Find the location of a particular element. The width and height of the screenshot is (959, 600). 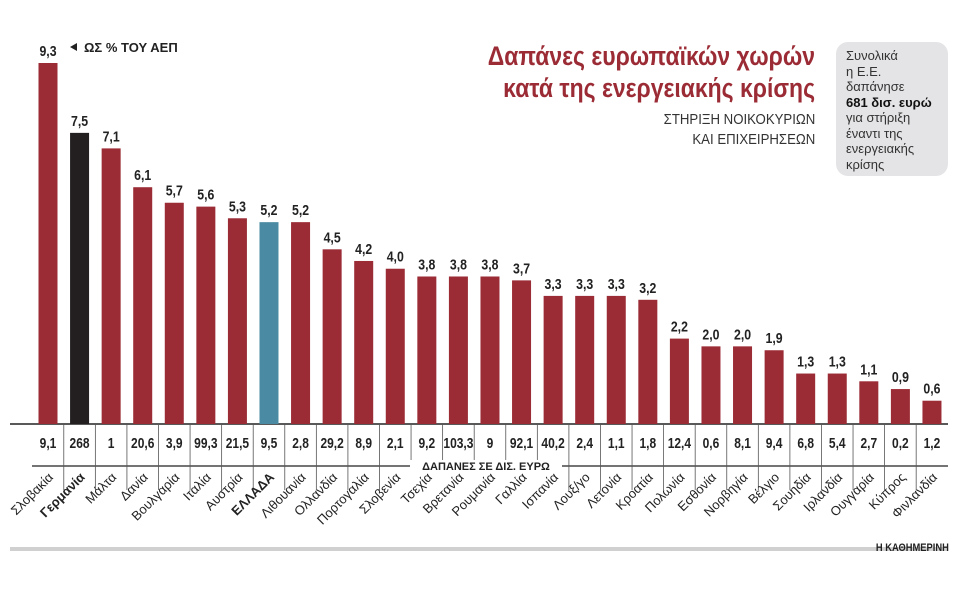

table-value: 20,6 is located at coordinates (143, 443).